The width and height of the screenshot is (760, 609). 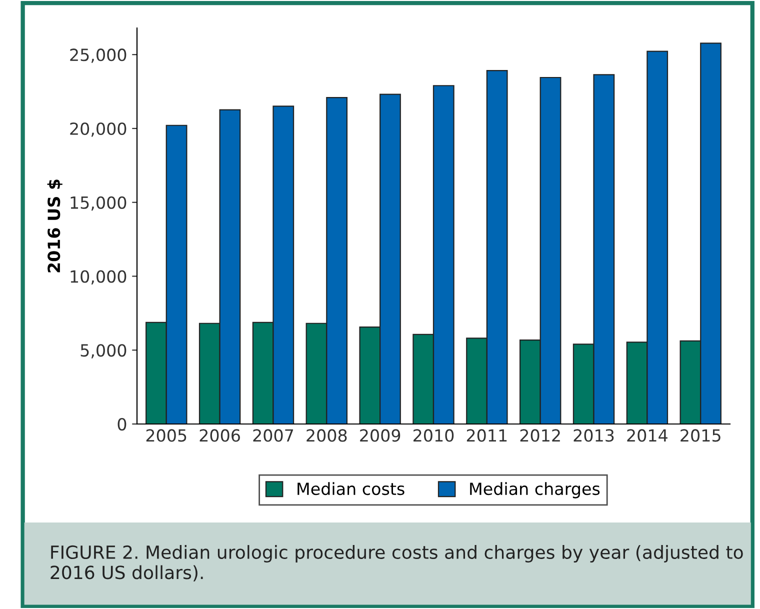 What do you see at coordinates (273, 435) in the screenshot?
I see `x-tick-label: 2007` at bounding box center [273, 435].